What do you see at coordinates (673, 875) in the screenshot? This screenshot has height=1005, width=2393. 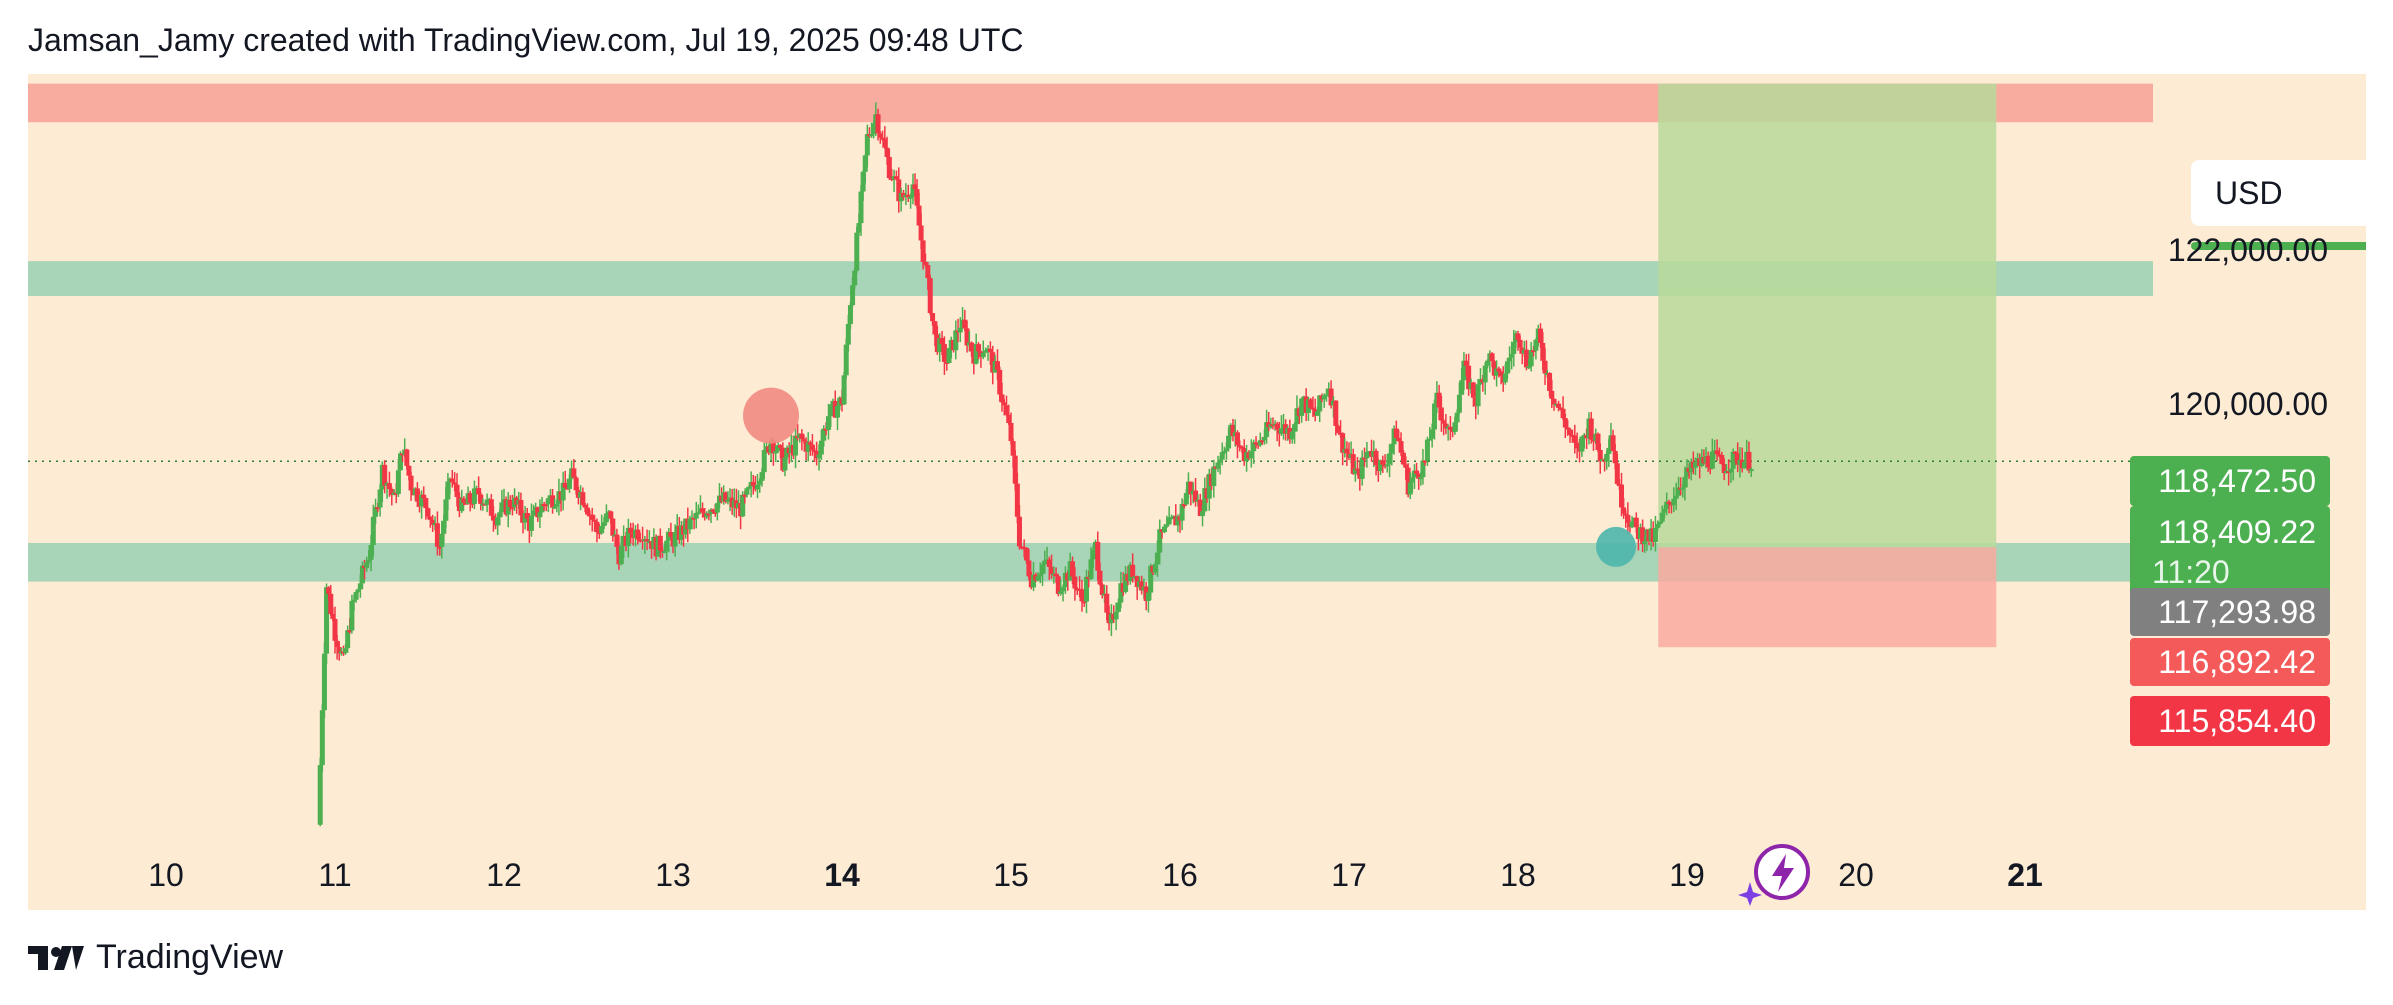 I see `x-tick-13: 13` at bounding box center [673, 875].